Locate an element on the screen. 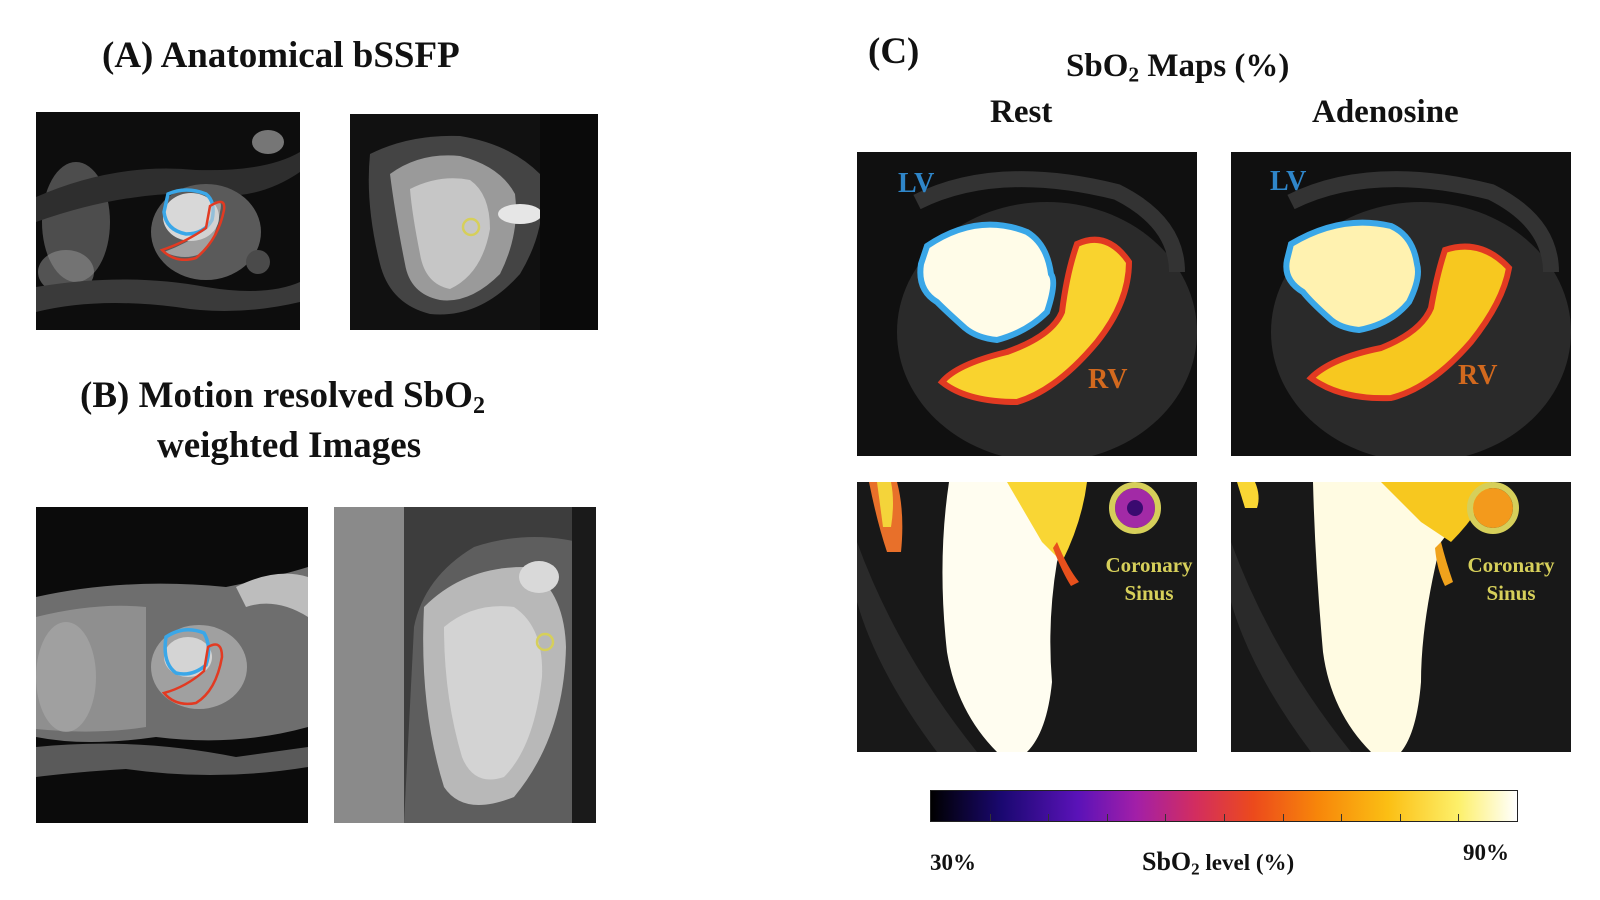  adenosine-rv-label: RV is located at coordinates (1478, 375).